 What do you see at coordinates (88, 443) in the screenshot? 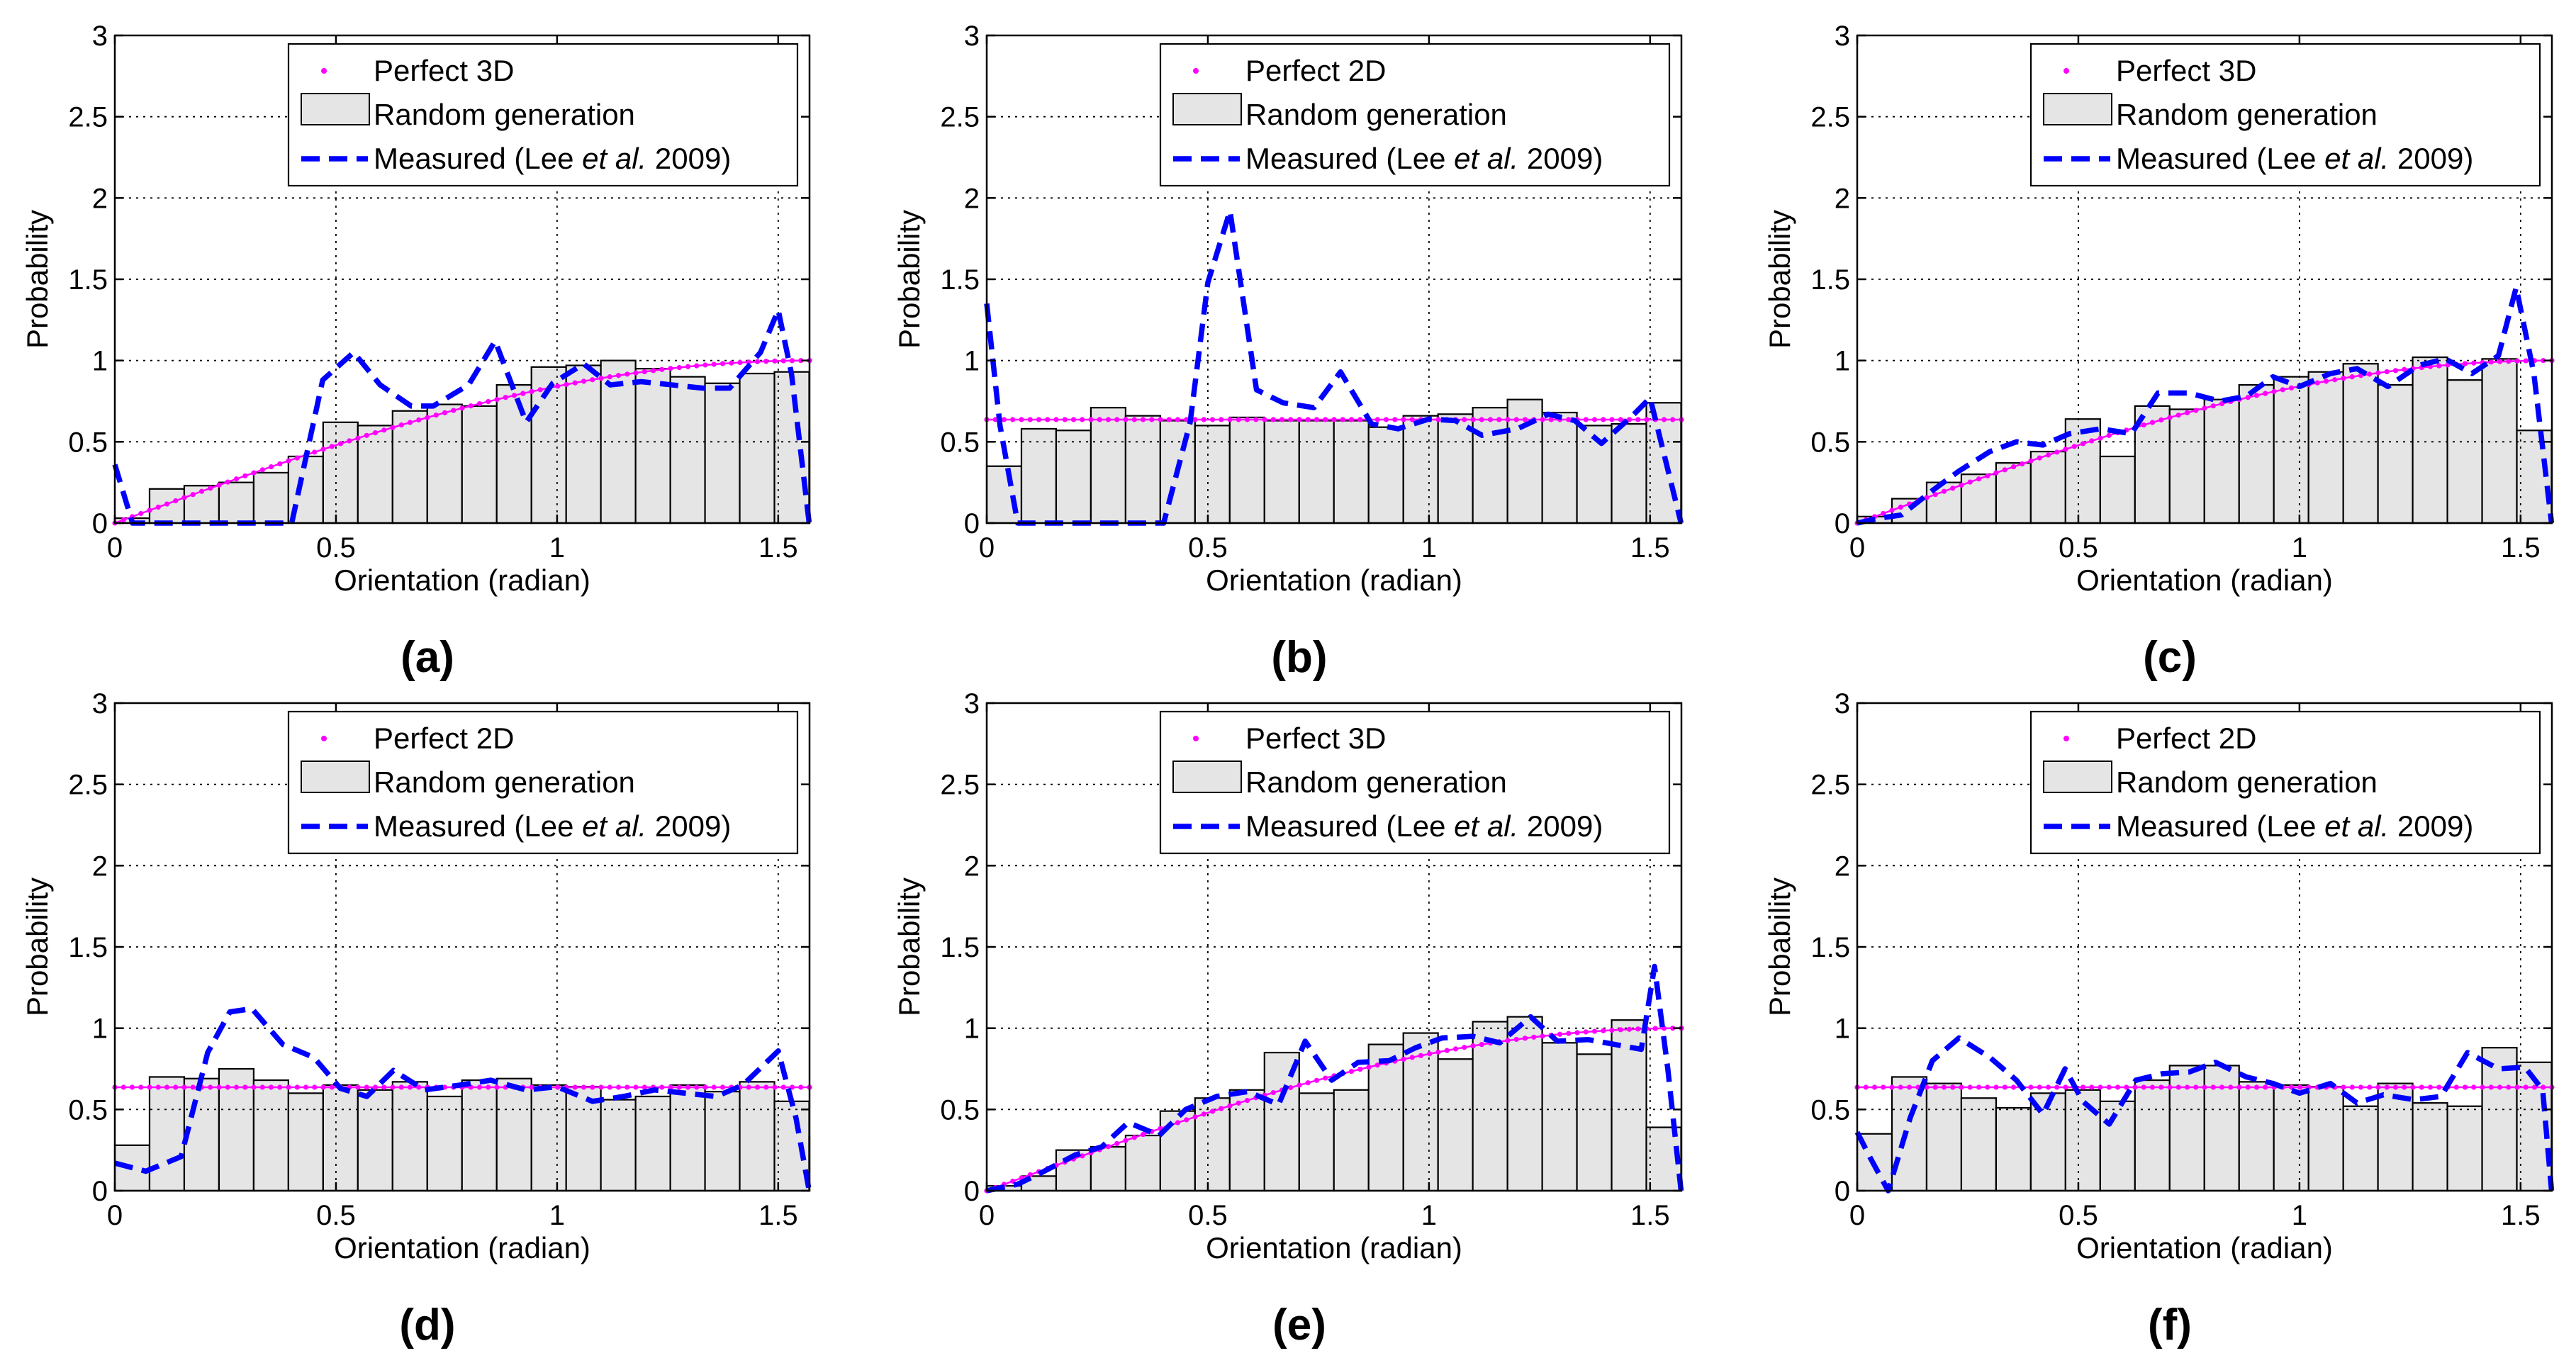
I see `y-tick-label: 0.5` at bounding box center [88, 443].